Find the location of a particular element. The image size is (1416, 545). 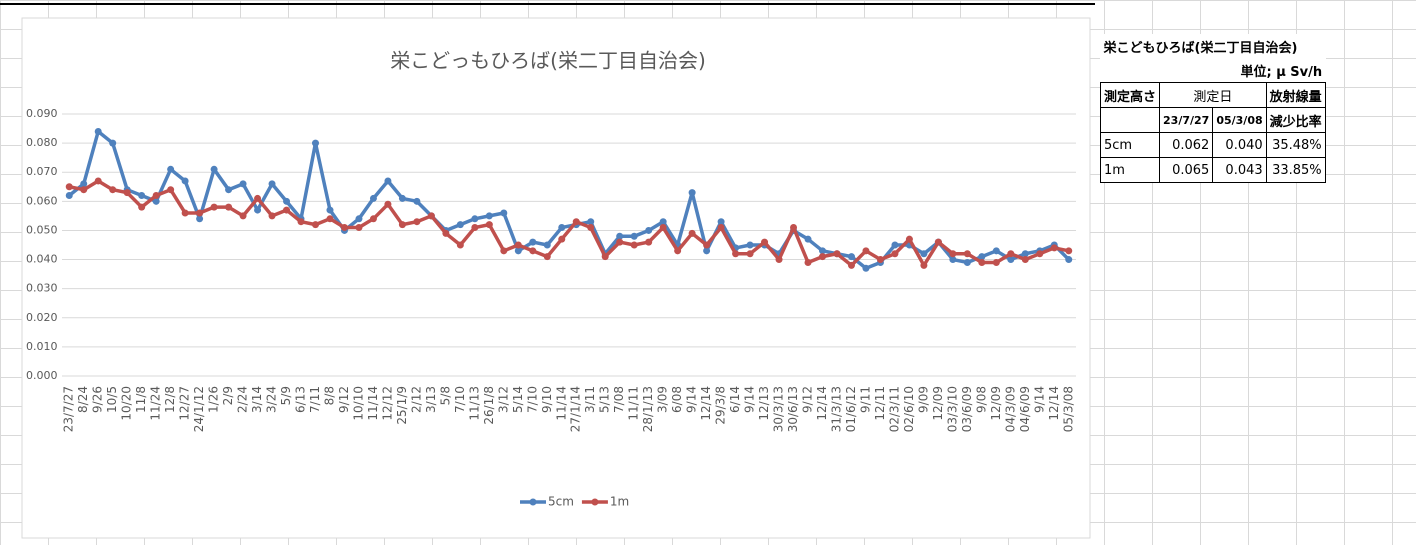

header: 測定日 is located at coordinates (1213, 95).